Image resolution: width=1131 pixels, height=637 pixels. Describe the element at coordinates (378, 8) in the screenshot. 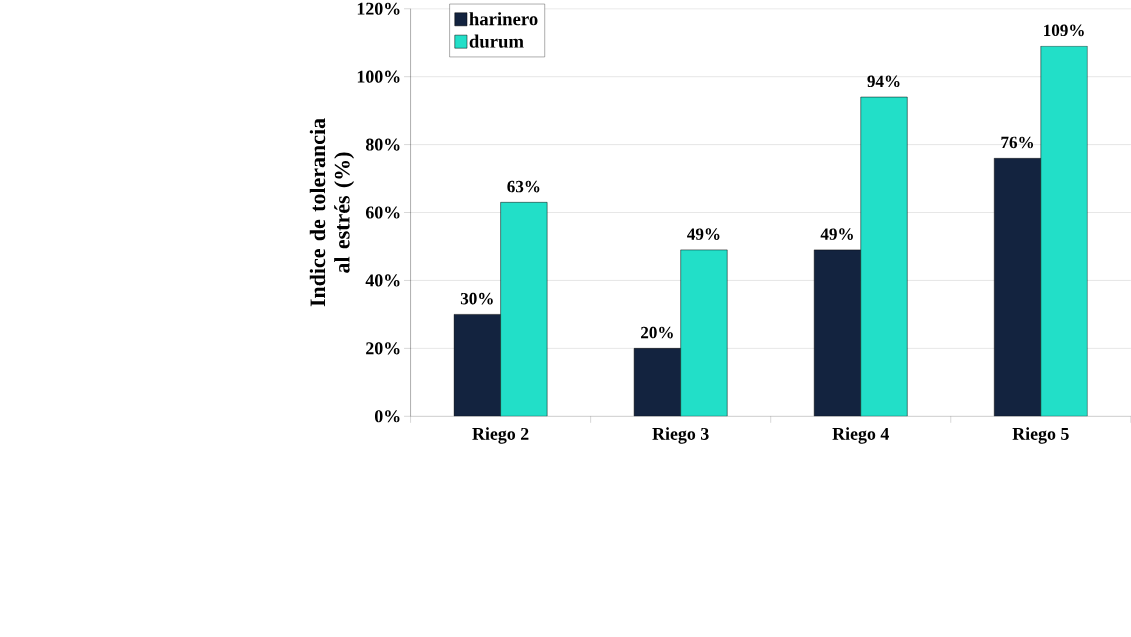

I see `y-tick-label: 120%` at that location.